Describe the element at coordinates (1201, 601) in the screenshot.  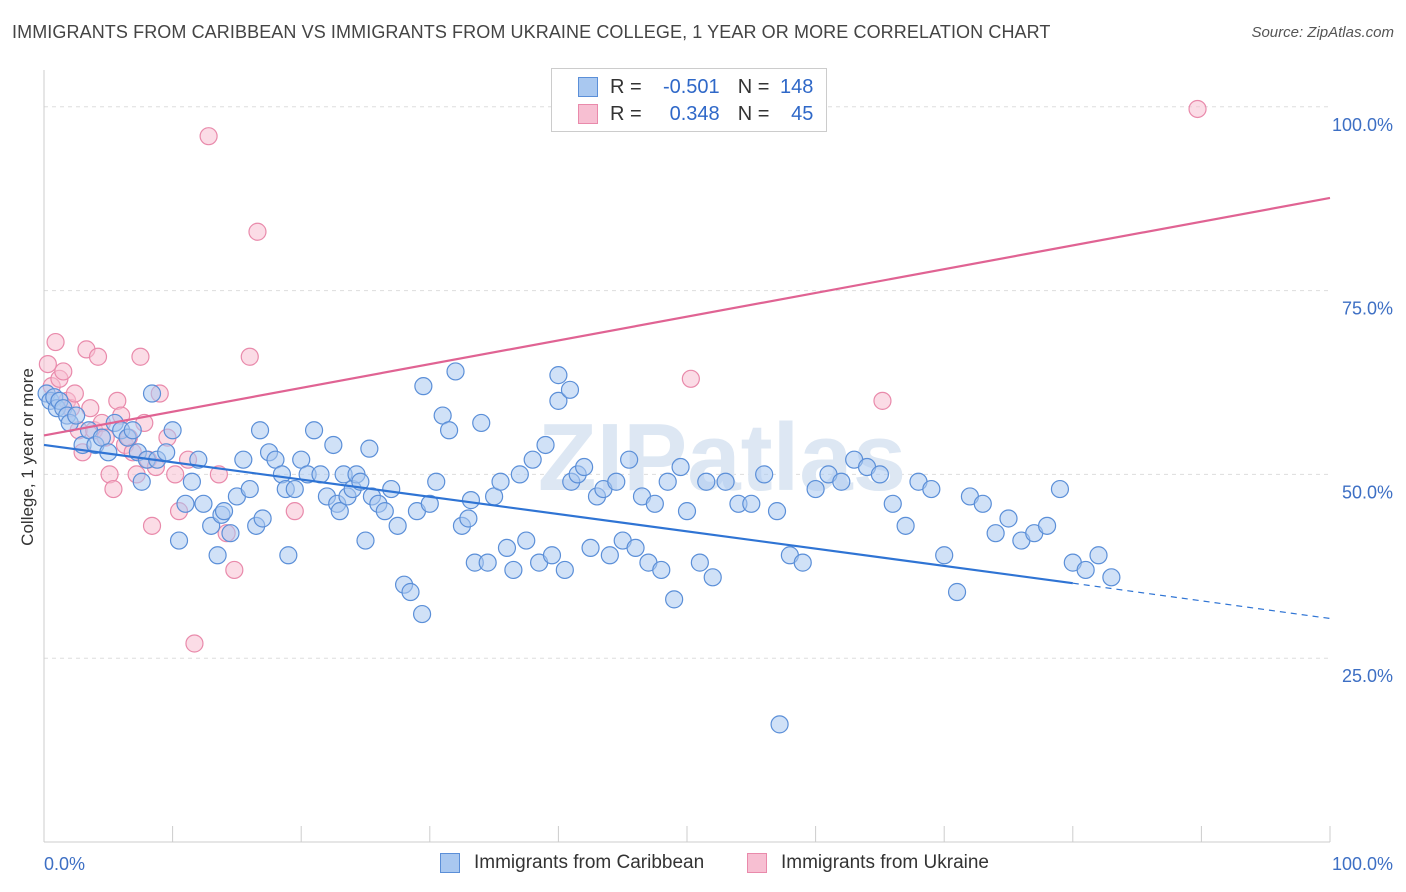
I see `caribbean-trend-extension` at that location.